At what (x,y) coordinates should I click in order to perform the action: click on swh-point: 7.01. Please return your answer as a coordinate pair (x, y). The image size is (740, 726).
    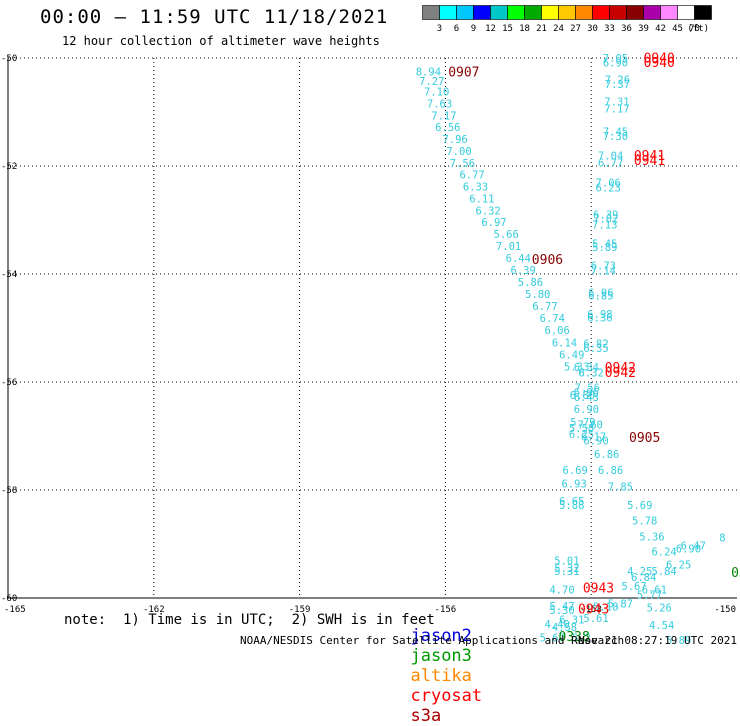
    Looking at the image, I should click on (508, 247).